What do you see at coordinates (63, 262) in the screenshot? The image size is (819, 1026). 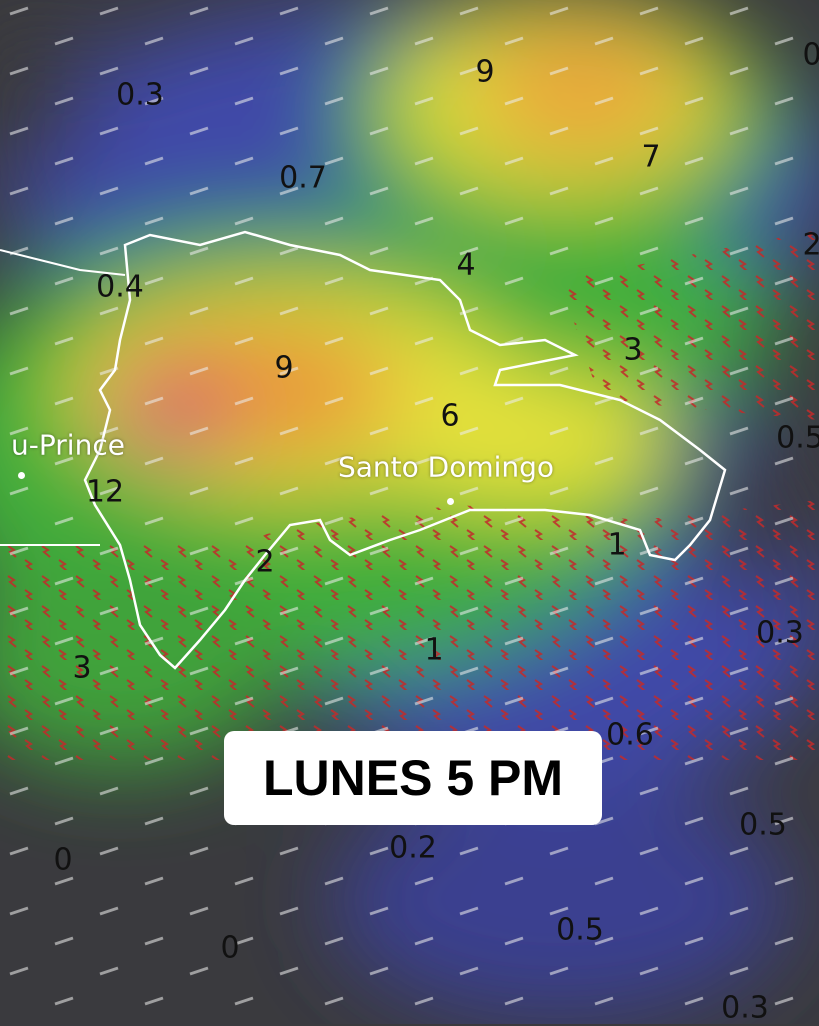 I see `coastline` at bounding box center [63, 262].